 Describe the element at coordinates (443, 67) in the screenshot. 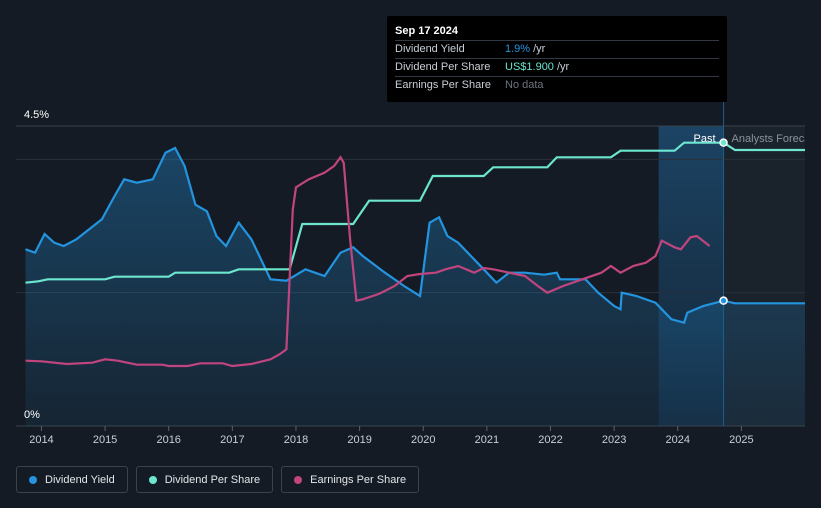

I see `tooltip-label: Dividend Per Share` at that location.